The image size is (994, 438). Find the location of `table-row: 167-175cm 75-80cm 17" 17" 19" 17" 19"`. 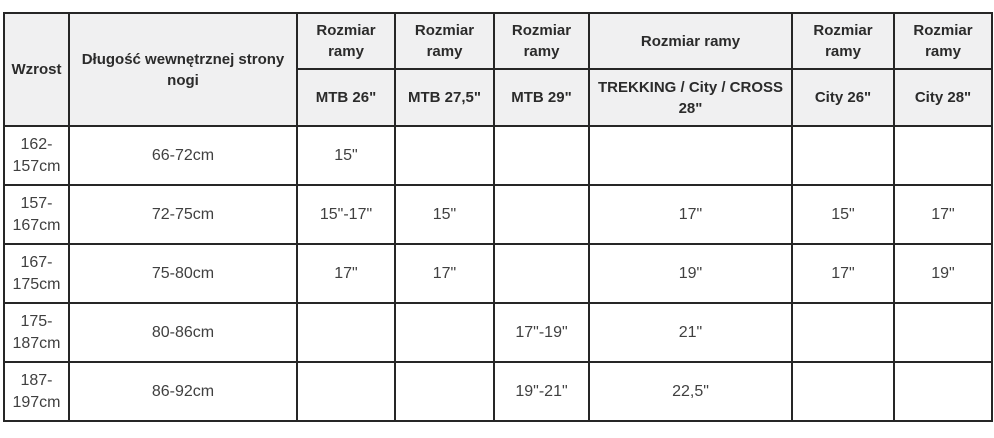

table-row: 167-175cm 75-80cm 17" 17" 19" 17" 19" is located at coordinates (498, 273).